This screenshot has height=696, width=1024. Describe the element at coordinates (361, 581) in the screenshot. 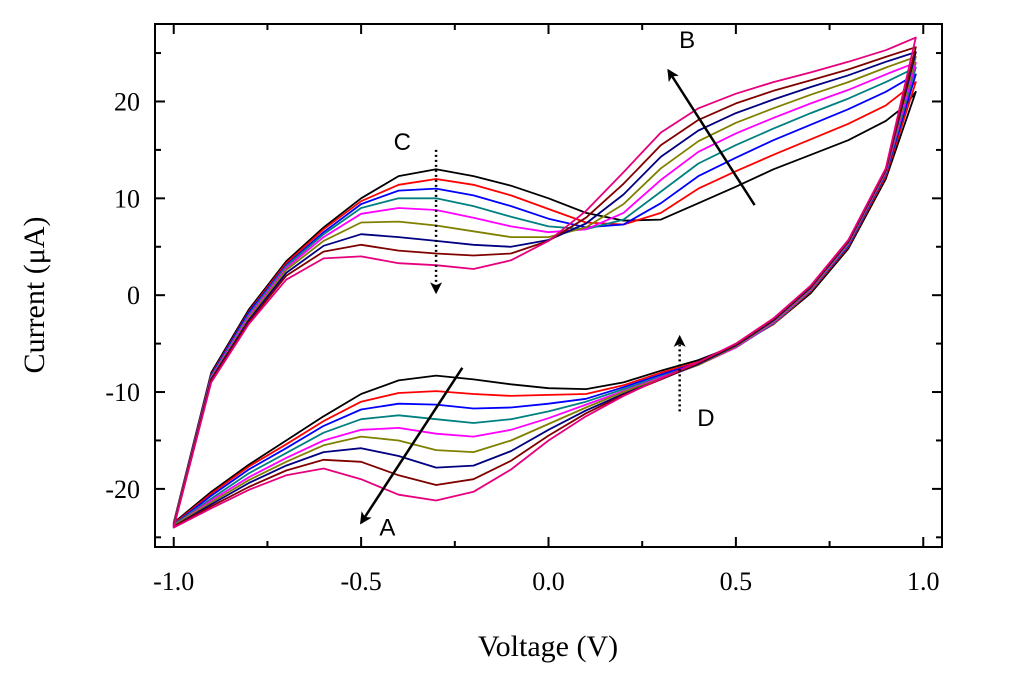

I see `x-tick-label: -0.5` at that location.